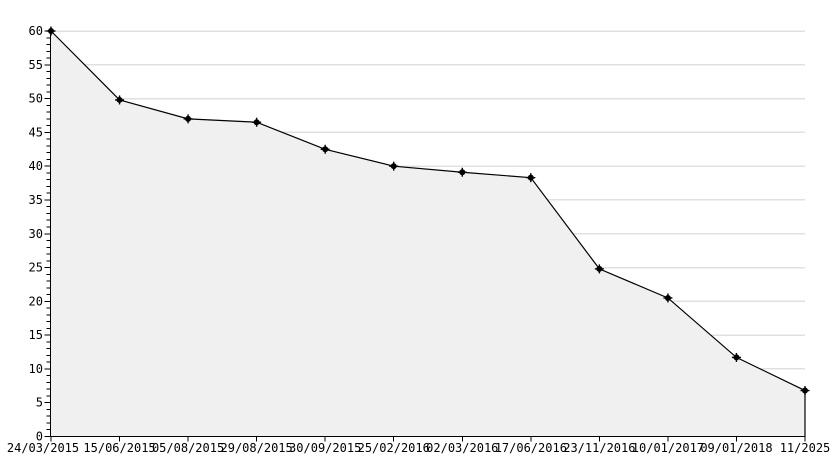  I want to click on x-axis-label: 30/09/2015, so click(325, 448).